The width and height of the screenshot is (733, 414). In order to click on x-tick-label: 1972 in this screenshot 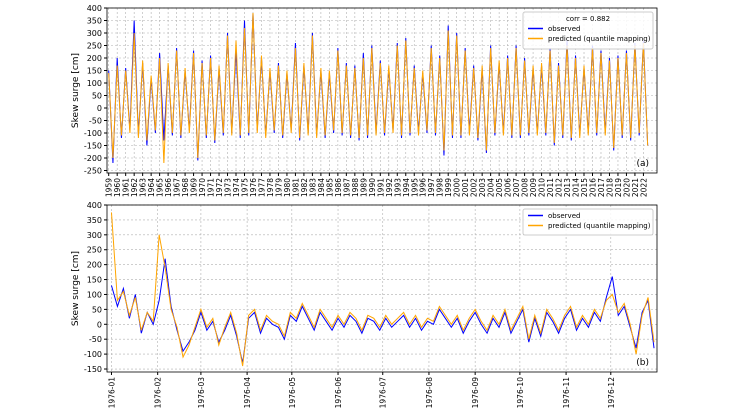, I will do `click(219, 187)`.